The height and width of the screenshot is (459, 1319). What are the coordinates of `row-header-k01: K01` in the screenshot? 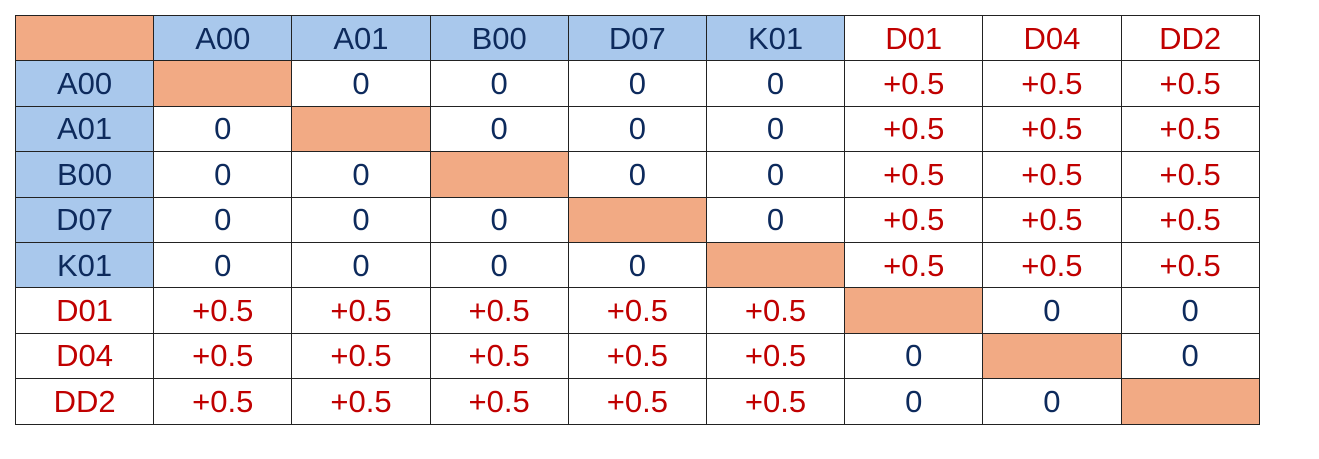 It's located at (84, 265).